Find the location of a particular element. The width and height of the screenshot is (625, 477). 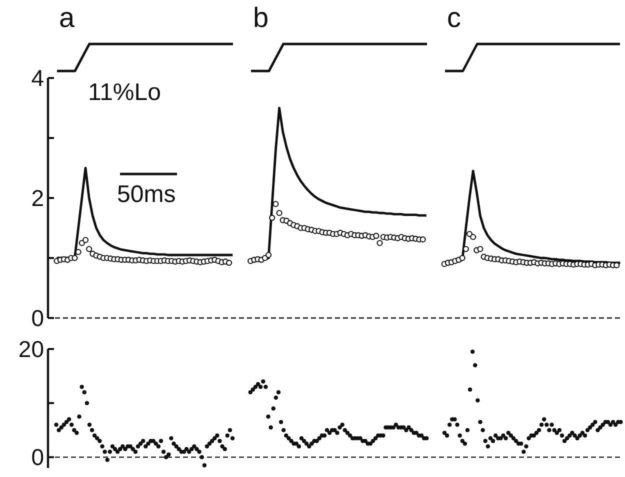

y-tick-label: 20 is located at coordinates (31, 349).